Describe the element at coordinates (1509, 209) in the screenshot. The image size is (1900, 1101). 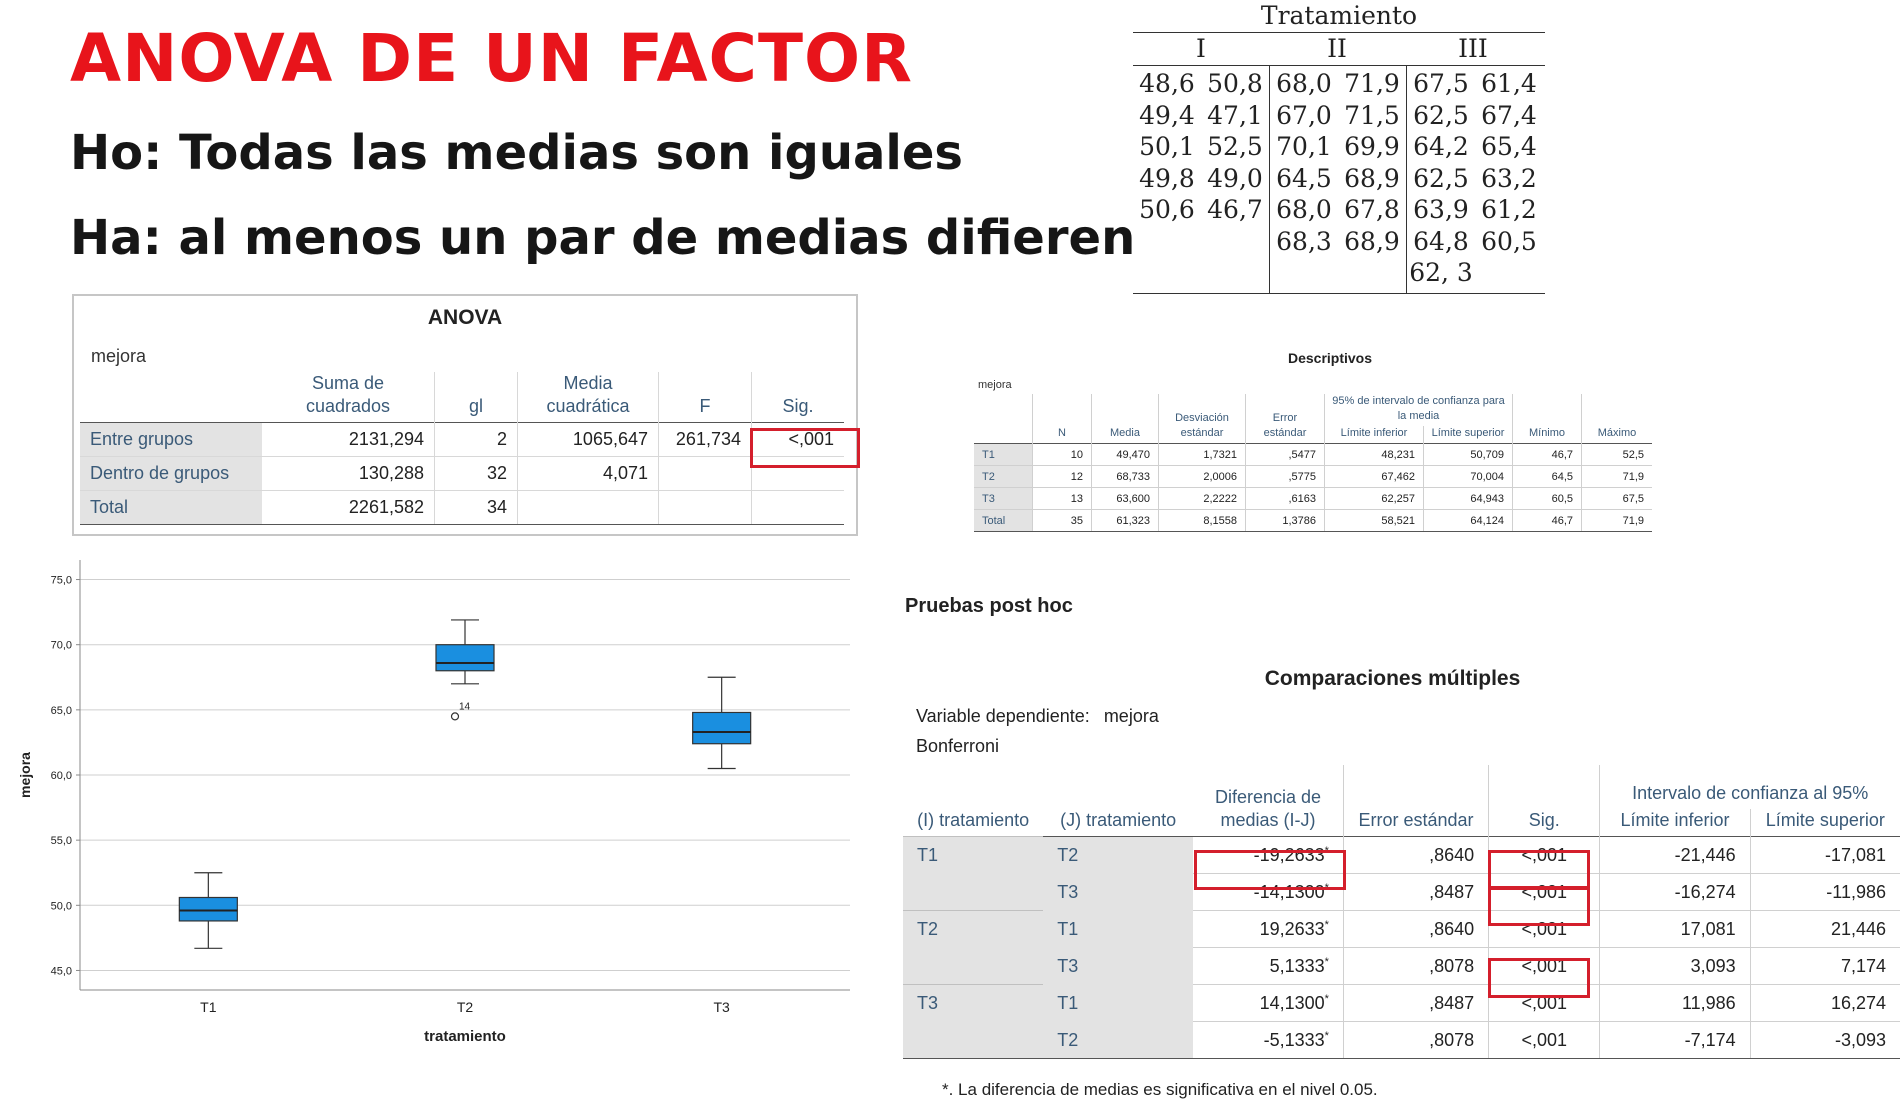
I see `treatment-value: 61,2` at that location.